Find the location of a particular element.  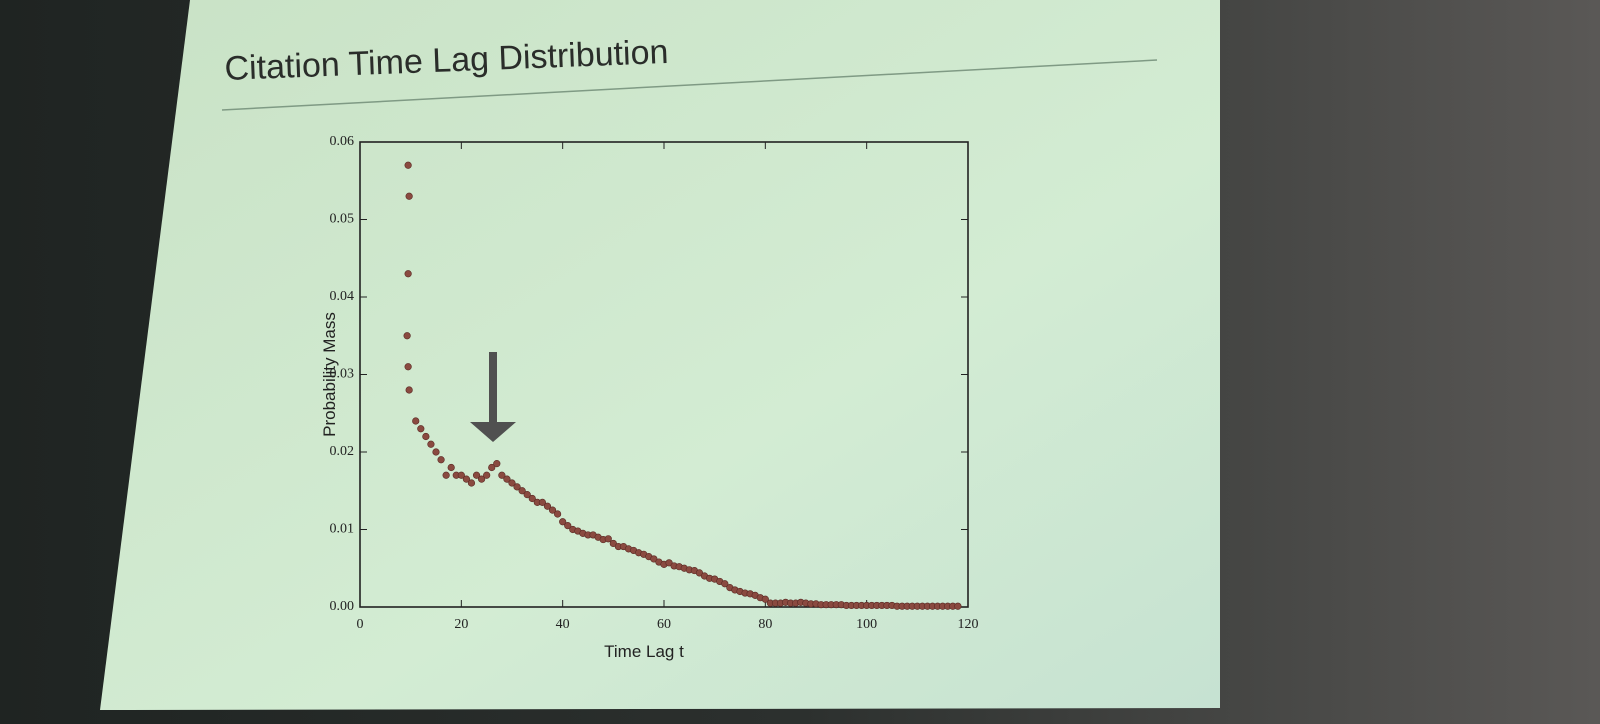

x-tick-label: 60 is located at coordinates (664, 624).